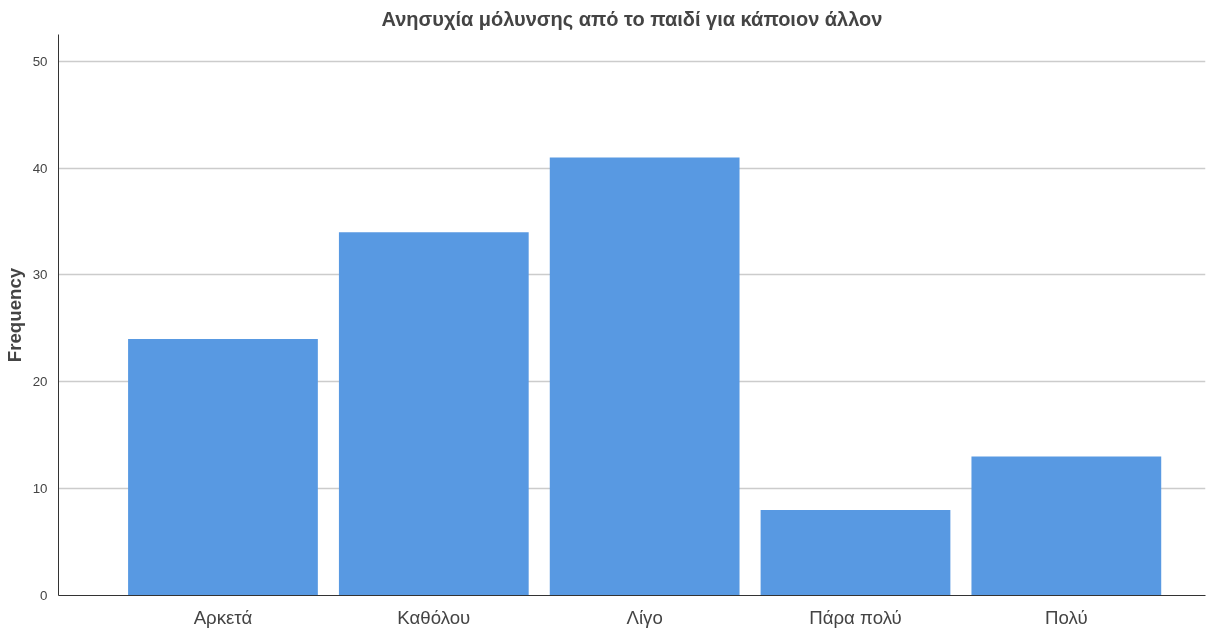 The width and height of the screenshot is (1216, 637). What do you see at coordinates (40, 489) in the screenshot?
I see `y-tick-label: 10` at bounding box center [40, 489].